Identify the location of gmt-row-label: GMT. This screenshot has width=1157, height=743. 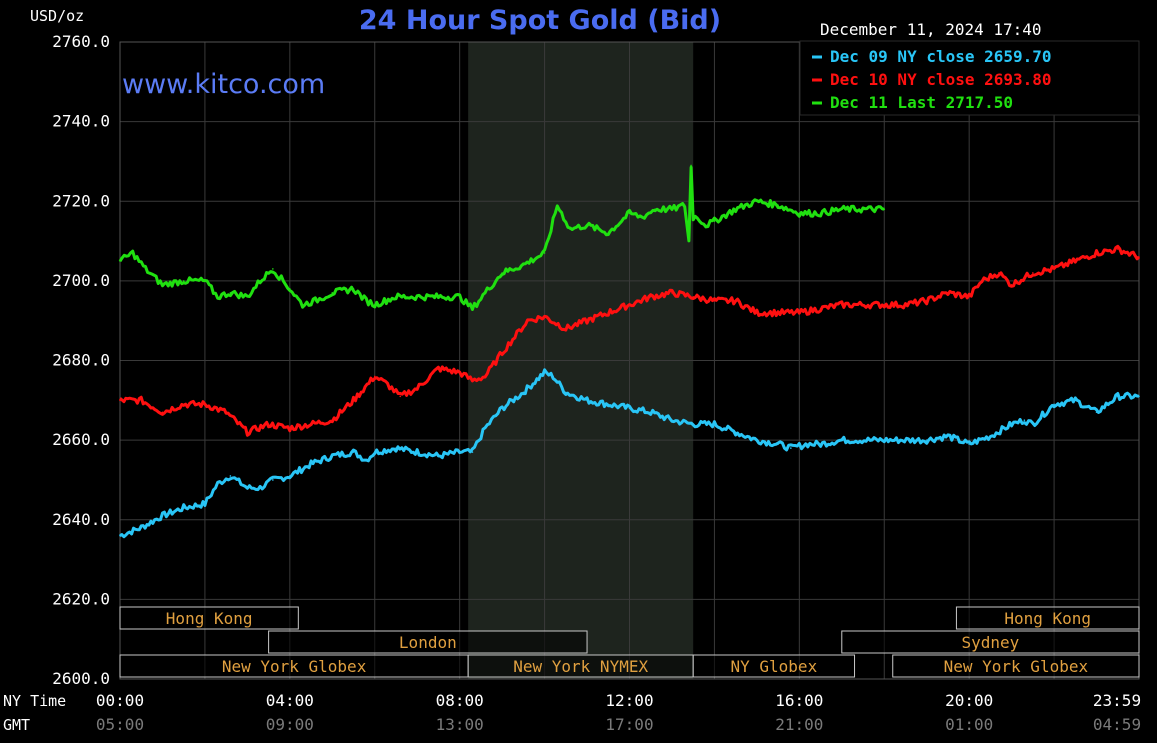
(16, 725).